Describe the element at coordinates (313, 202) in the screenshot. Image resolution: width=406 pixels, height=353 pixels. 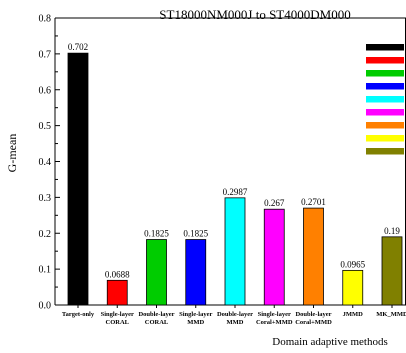
I see `data-label: 0.2701` at that location.